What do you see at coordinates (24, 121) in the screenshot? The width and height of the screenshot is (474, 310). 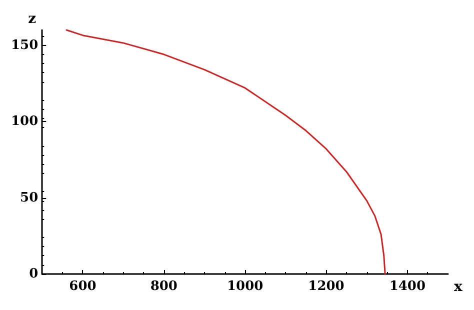 I see `y-tick-label: 100` at bounding box center [24, 121].